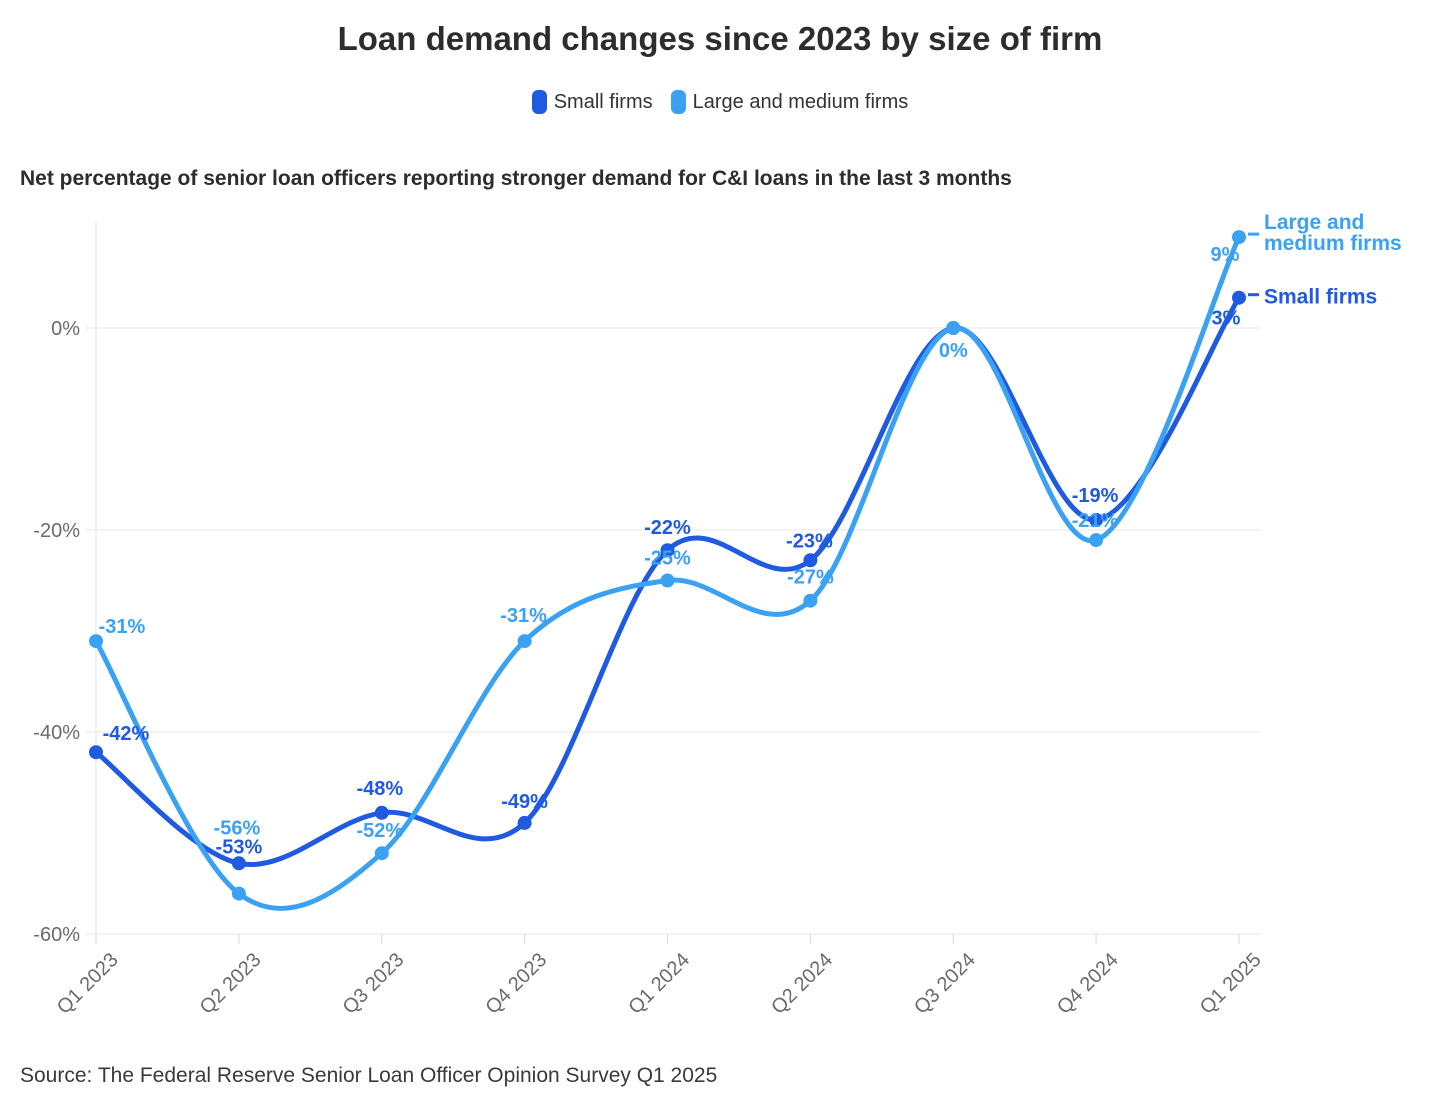  What do you see at coordinates (802, 984) in the screenshot?
I see `x-tick-label: Q2 2024` at bounding box center [802, 984].